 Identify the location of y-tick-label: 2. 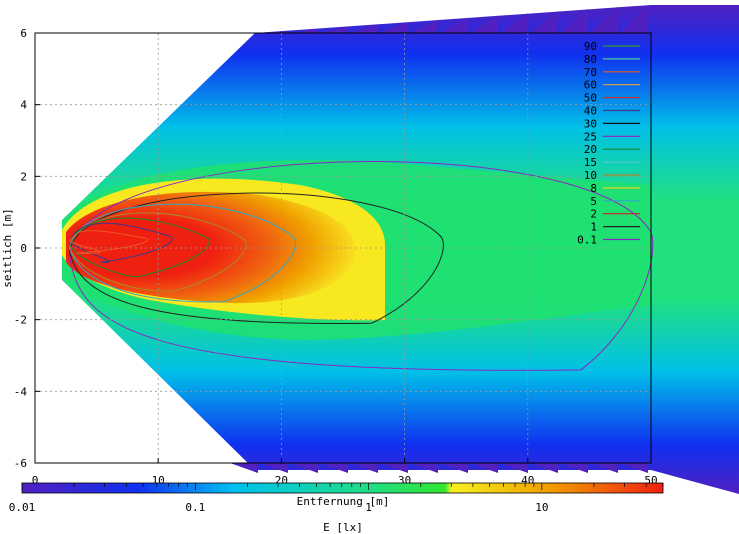
(23, 176).